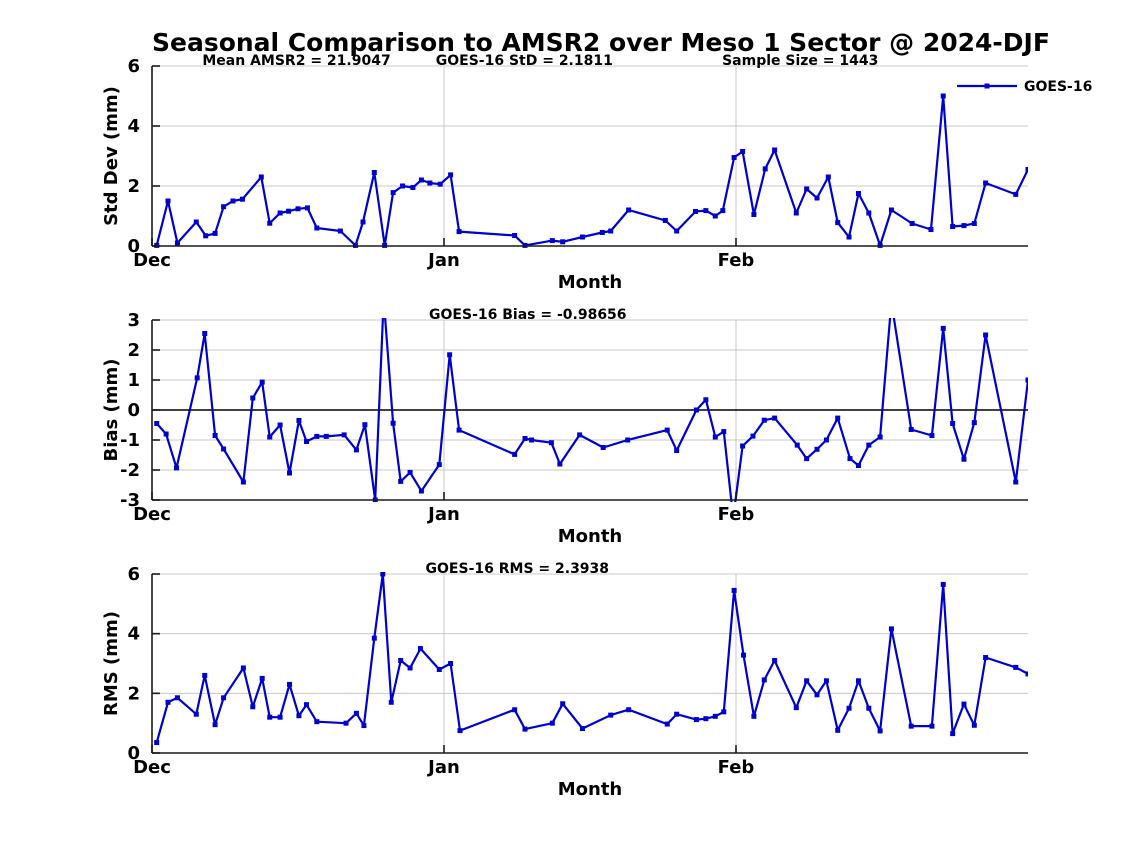 Image resolution: width=1135 pixels, height=851 pixels. What do you see at coordinates (591, 170) in the screenshot?
I see `series-line` at bounding box center [591, 170].